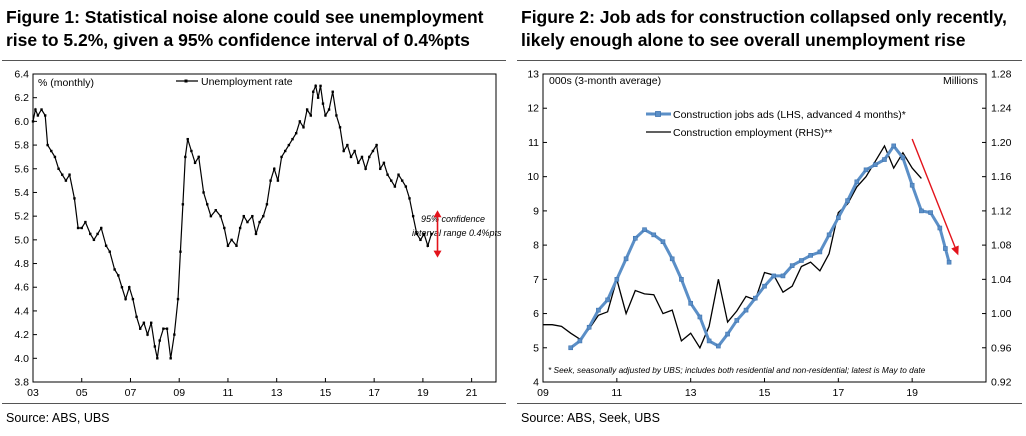 This screenshot has height=436, width=1026. What do you see at coordinates (33, 393) in the screenshot?
I see `x-tick-label: 03` at bounding box center [33, 393].